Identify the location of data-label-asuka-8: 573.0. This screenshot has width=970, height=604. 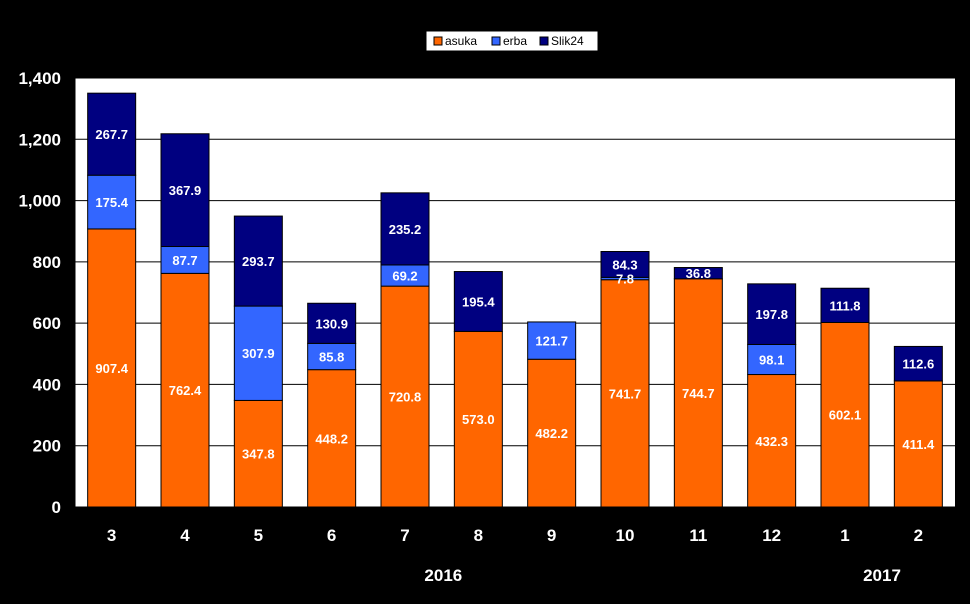
(478, 419).